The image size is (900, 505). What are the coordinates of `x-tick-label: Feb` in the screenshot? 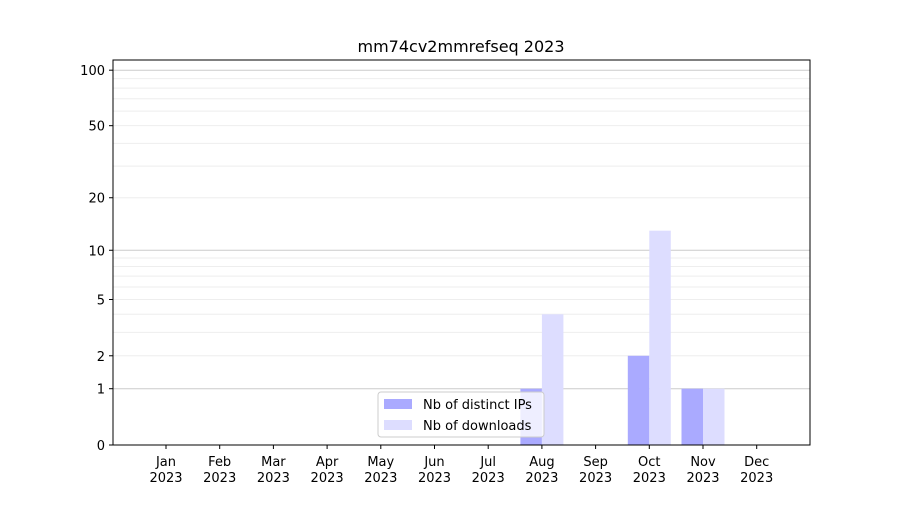 It's located at (219, 462).